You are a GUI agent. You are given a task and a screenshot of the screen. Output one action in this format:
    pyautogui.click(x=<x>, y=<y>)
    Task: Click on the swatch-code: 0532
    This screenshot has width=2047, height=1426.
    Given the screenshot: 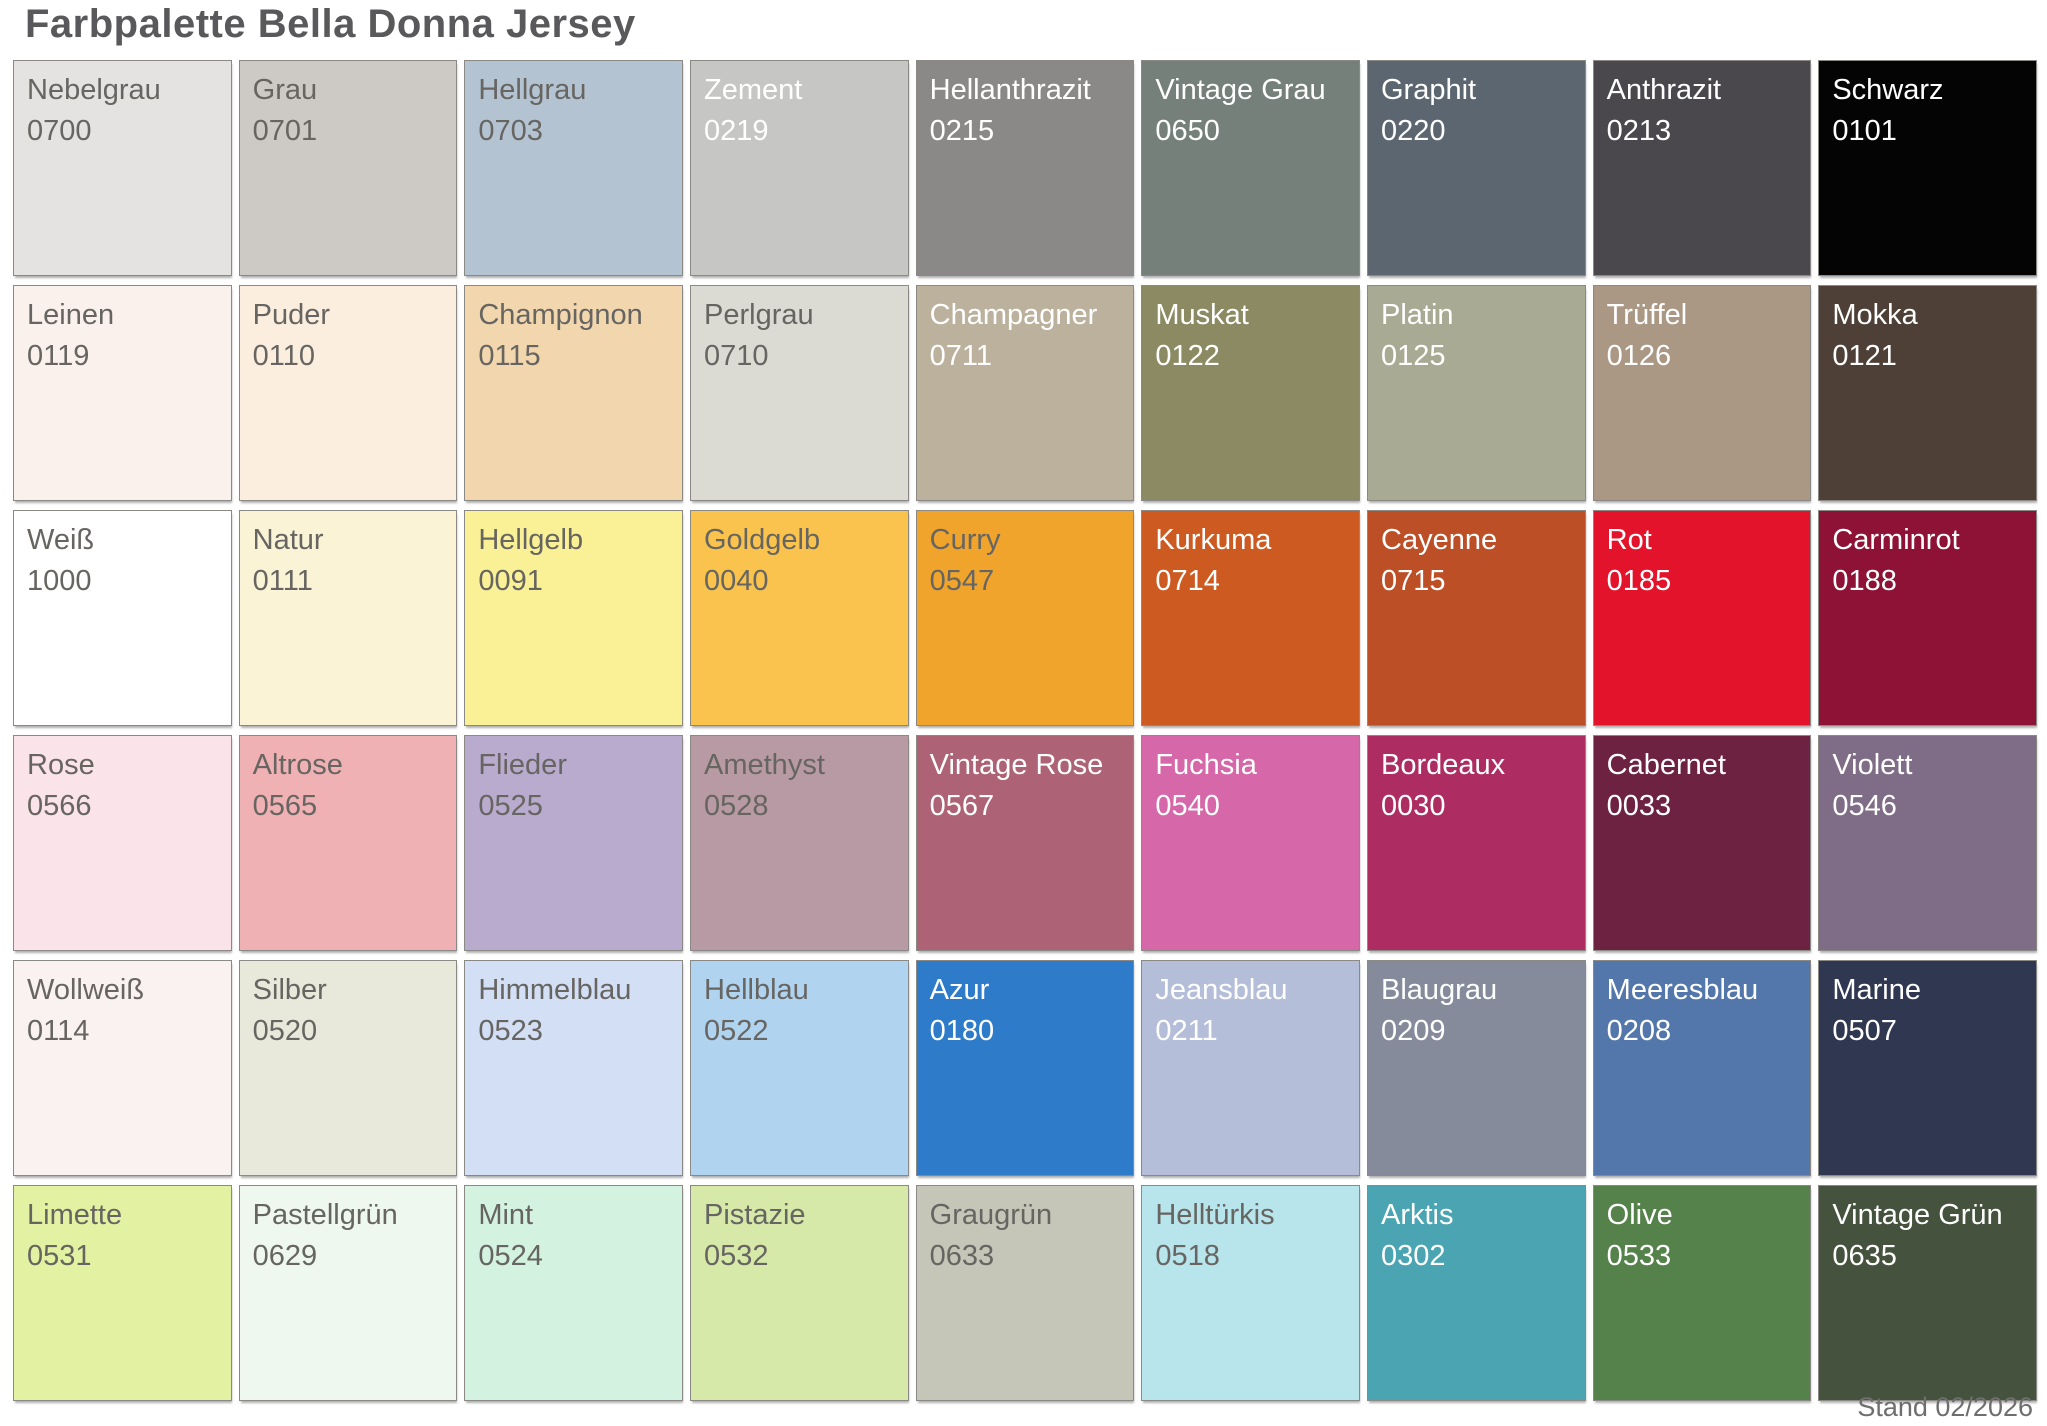 What is the action you would take?
    pyautogui.click(x=736, y=1256)
    